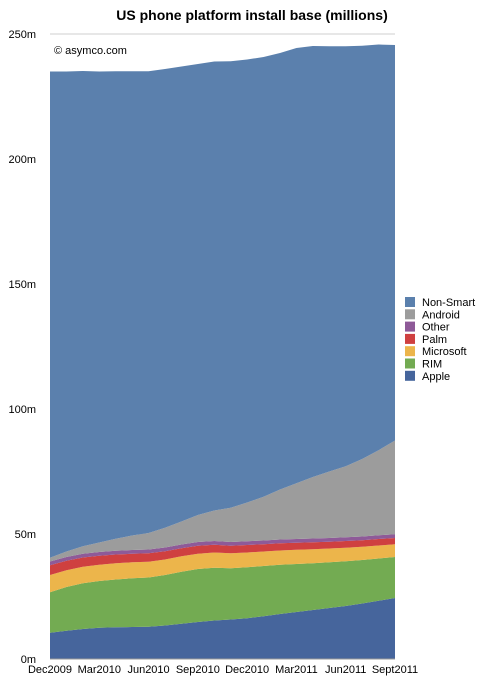 The image size is (491, 696). What do you see at coordinates (198, 670) in the screenshot?
I see `x-tick-label: Sep2010` at bounding box center [198, 670].